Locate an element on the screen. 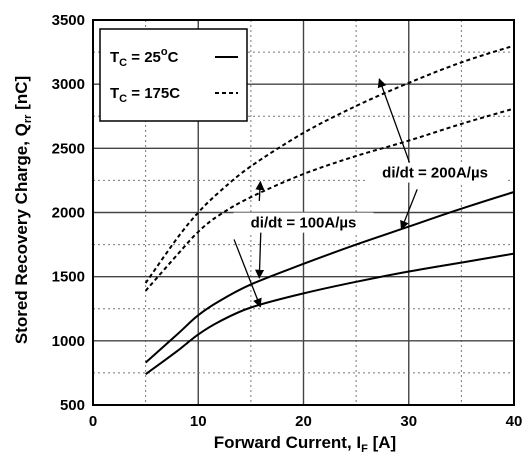  annotation-label: di/dt = 100A/µs is located at coordinates (304, 223).